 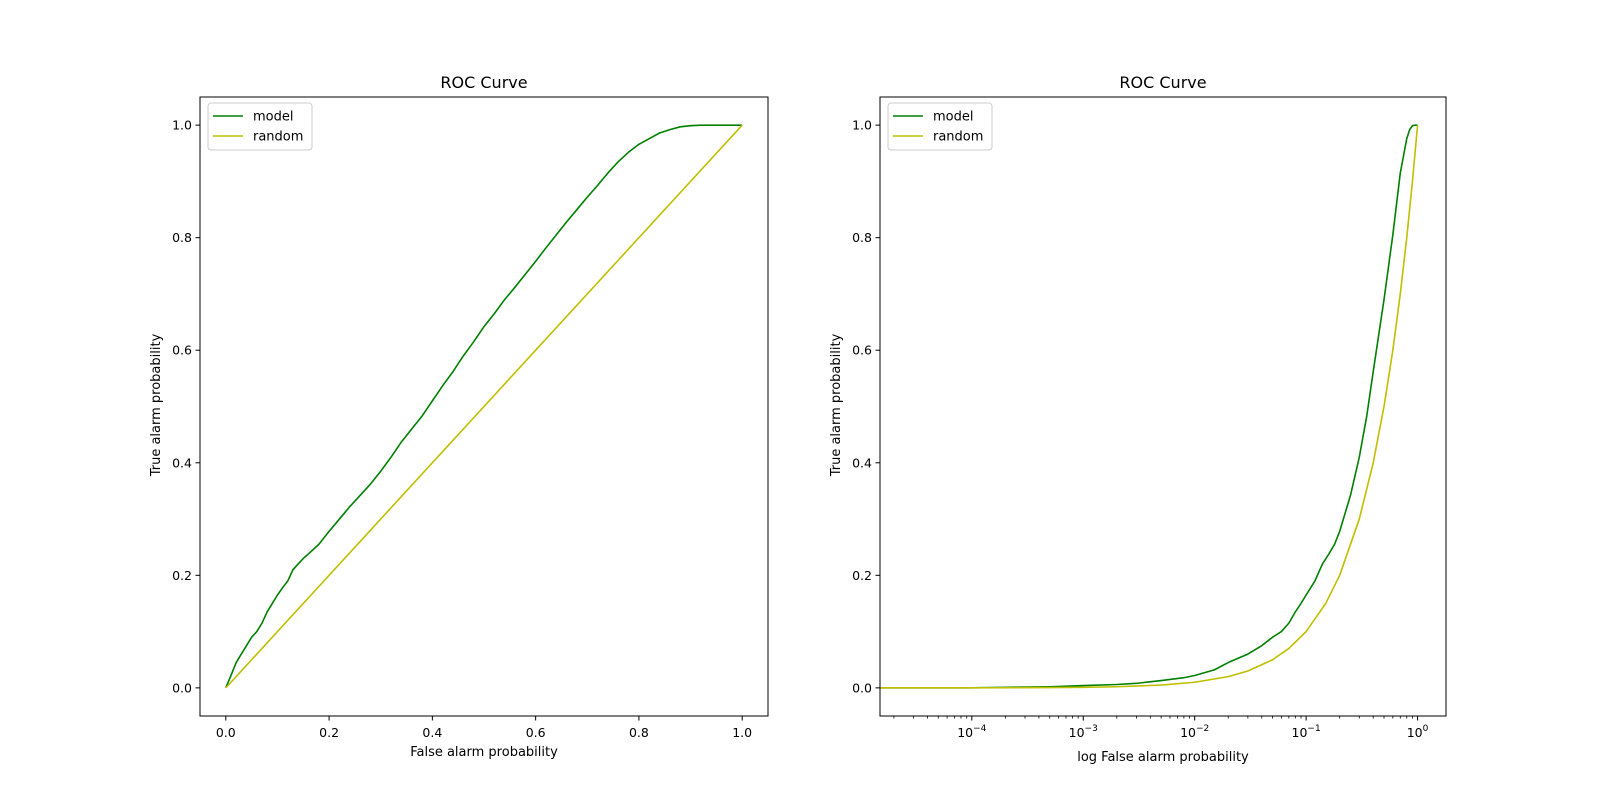 What do you see at coordinates (329, 732) in the screenshot?
I see `left-xtick-label: 0.2` at bounding box center [329, 732].